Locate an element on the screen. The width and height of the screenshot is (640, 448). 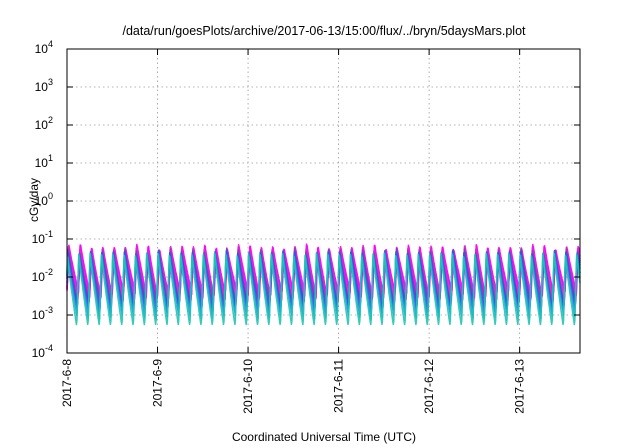
x-tick-label: 2017-6-13 is located at coordinates (520, 386).